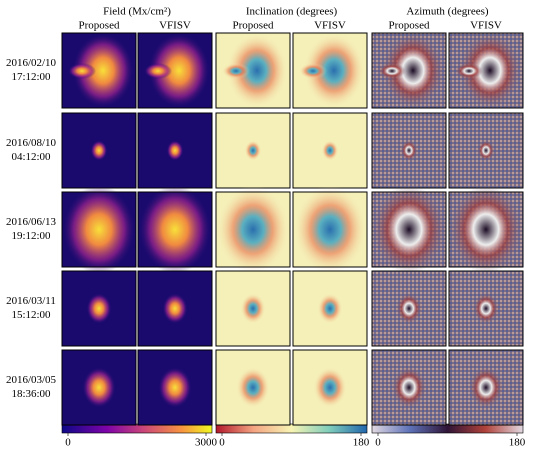 This screenshot has width=549, height=450. Describe the element at coordinates (31, 143) in the screenshot. I see `row-label: 2016/08/10` at that location.